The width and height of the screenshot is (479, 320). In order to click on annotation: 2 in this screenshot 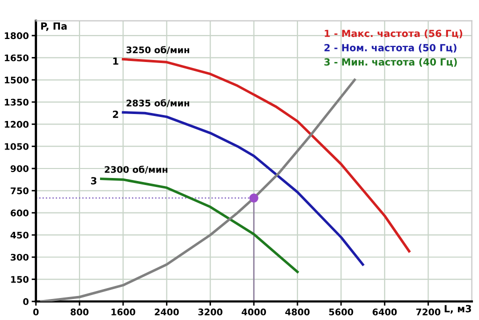, I will do `click(115, 114)`.